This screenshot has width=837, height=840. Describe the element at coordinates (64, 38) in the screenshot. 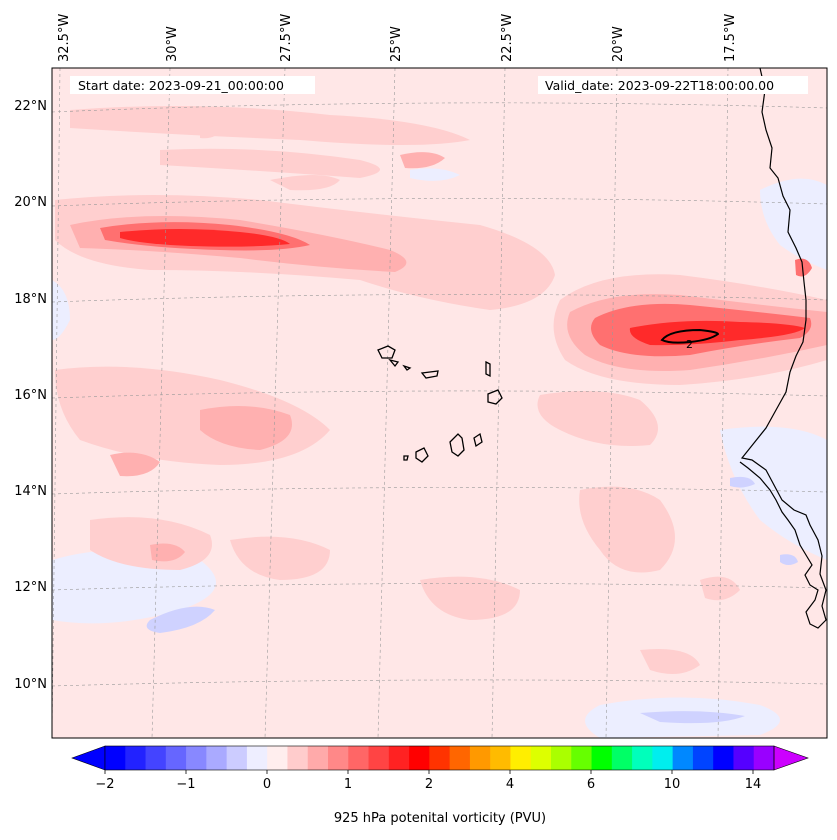

I see `lon-label: 32.5°W` at that location.